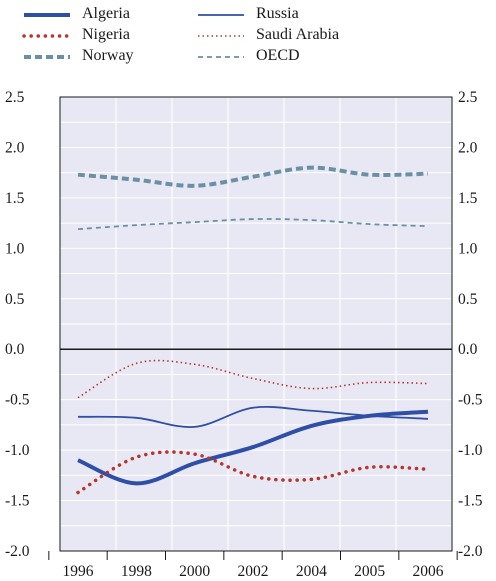  Describe the element at coordinates (253, 224) in the screenshot. I see `series-line-oecd` at that location.